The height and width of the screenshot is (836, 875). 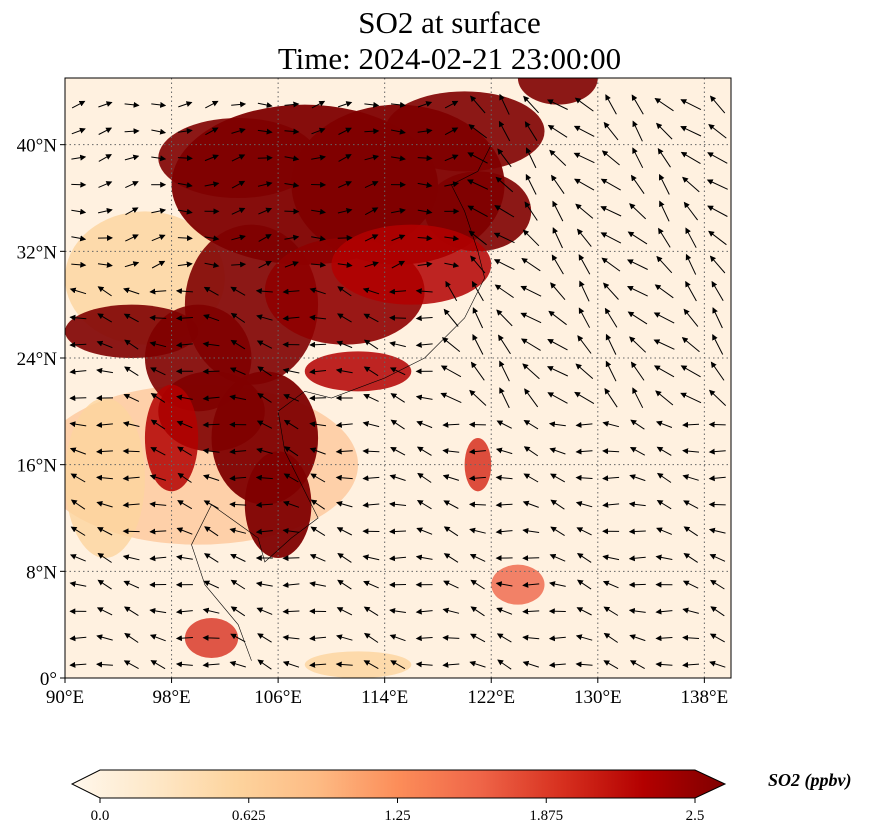 What do you see at coordinates (37, 252) in the screenshot?
I see `latitude-tick-label: 32°N` at bounding box center [37, 252].